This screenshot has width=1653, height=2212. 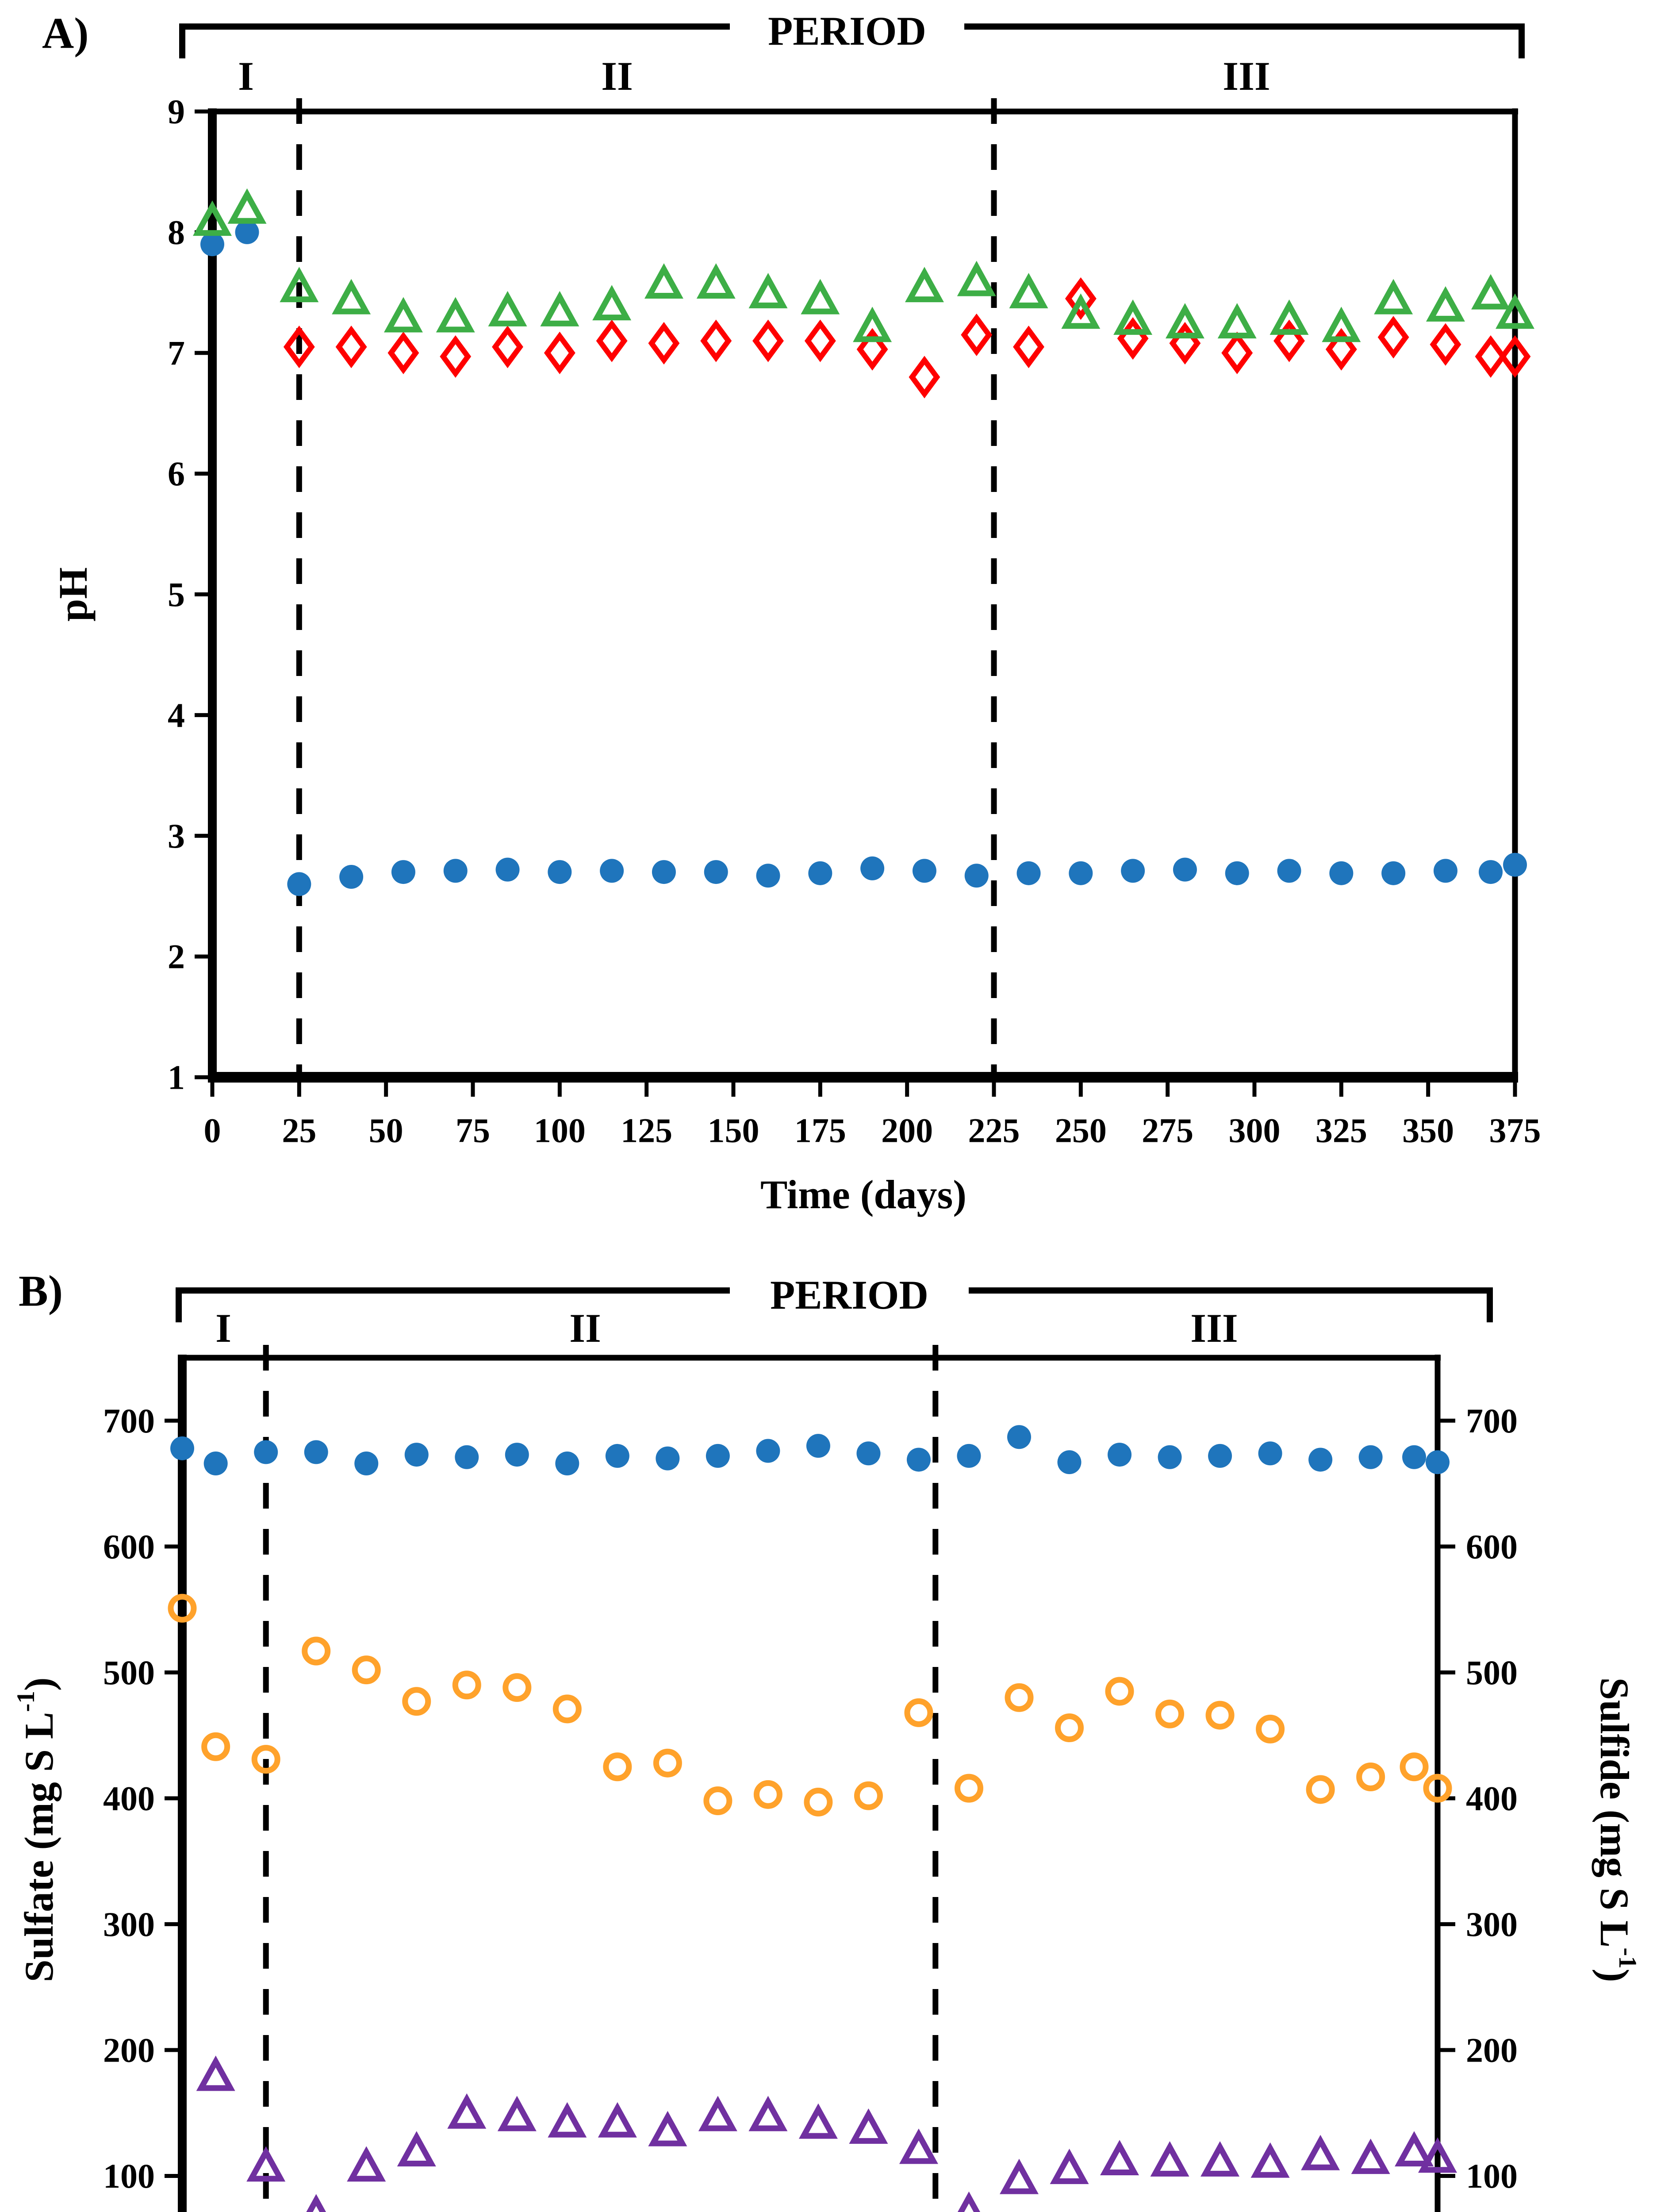 I want to click on series-orange-open-circle-sulfate-effluent, so click(x=810, y=1705).